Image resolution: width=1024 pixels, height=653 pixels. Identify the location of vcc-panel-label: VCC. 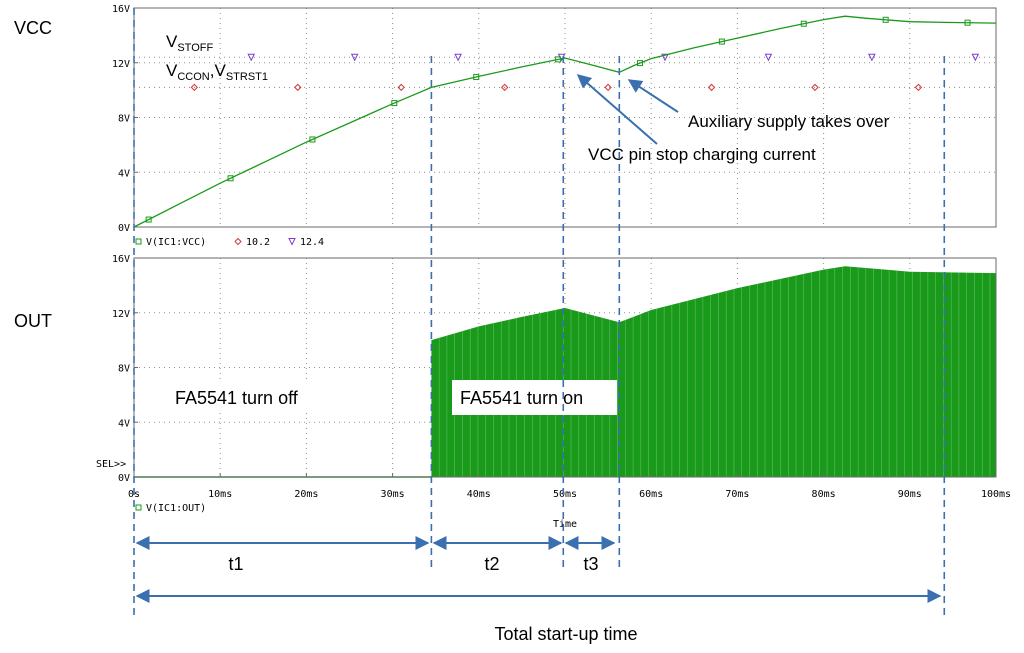
(33, 28).